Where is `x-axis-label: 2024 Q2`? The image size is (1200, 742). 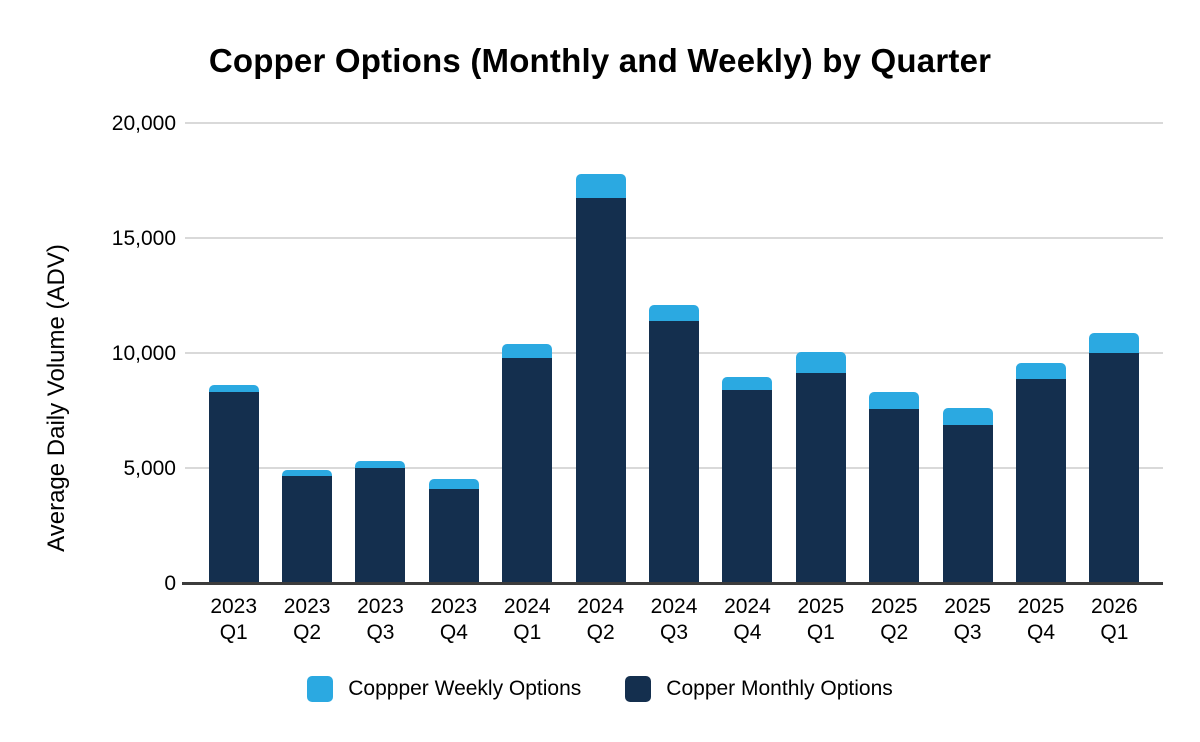 x-axis-label: 2024 Q2 is located at coordinates (600, 619).